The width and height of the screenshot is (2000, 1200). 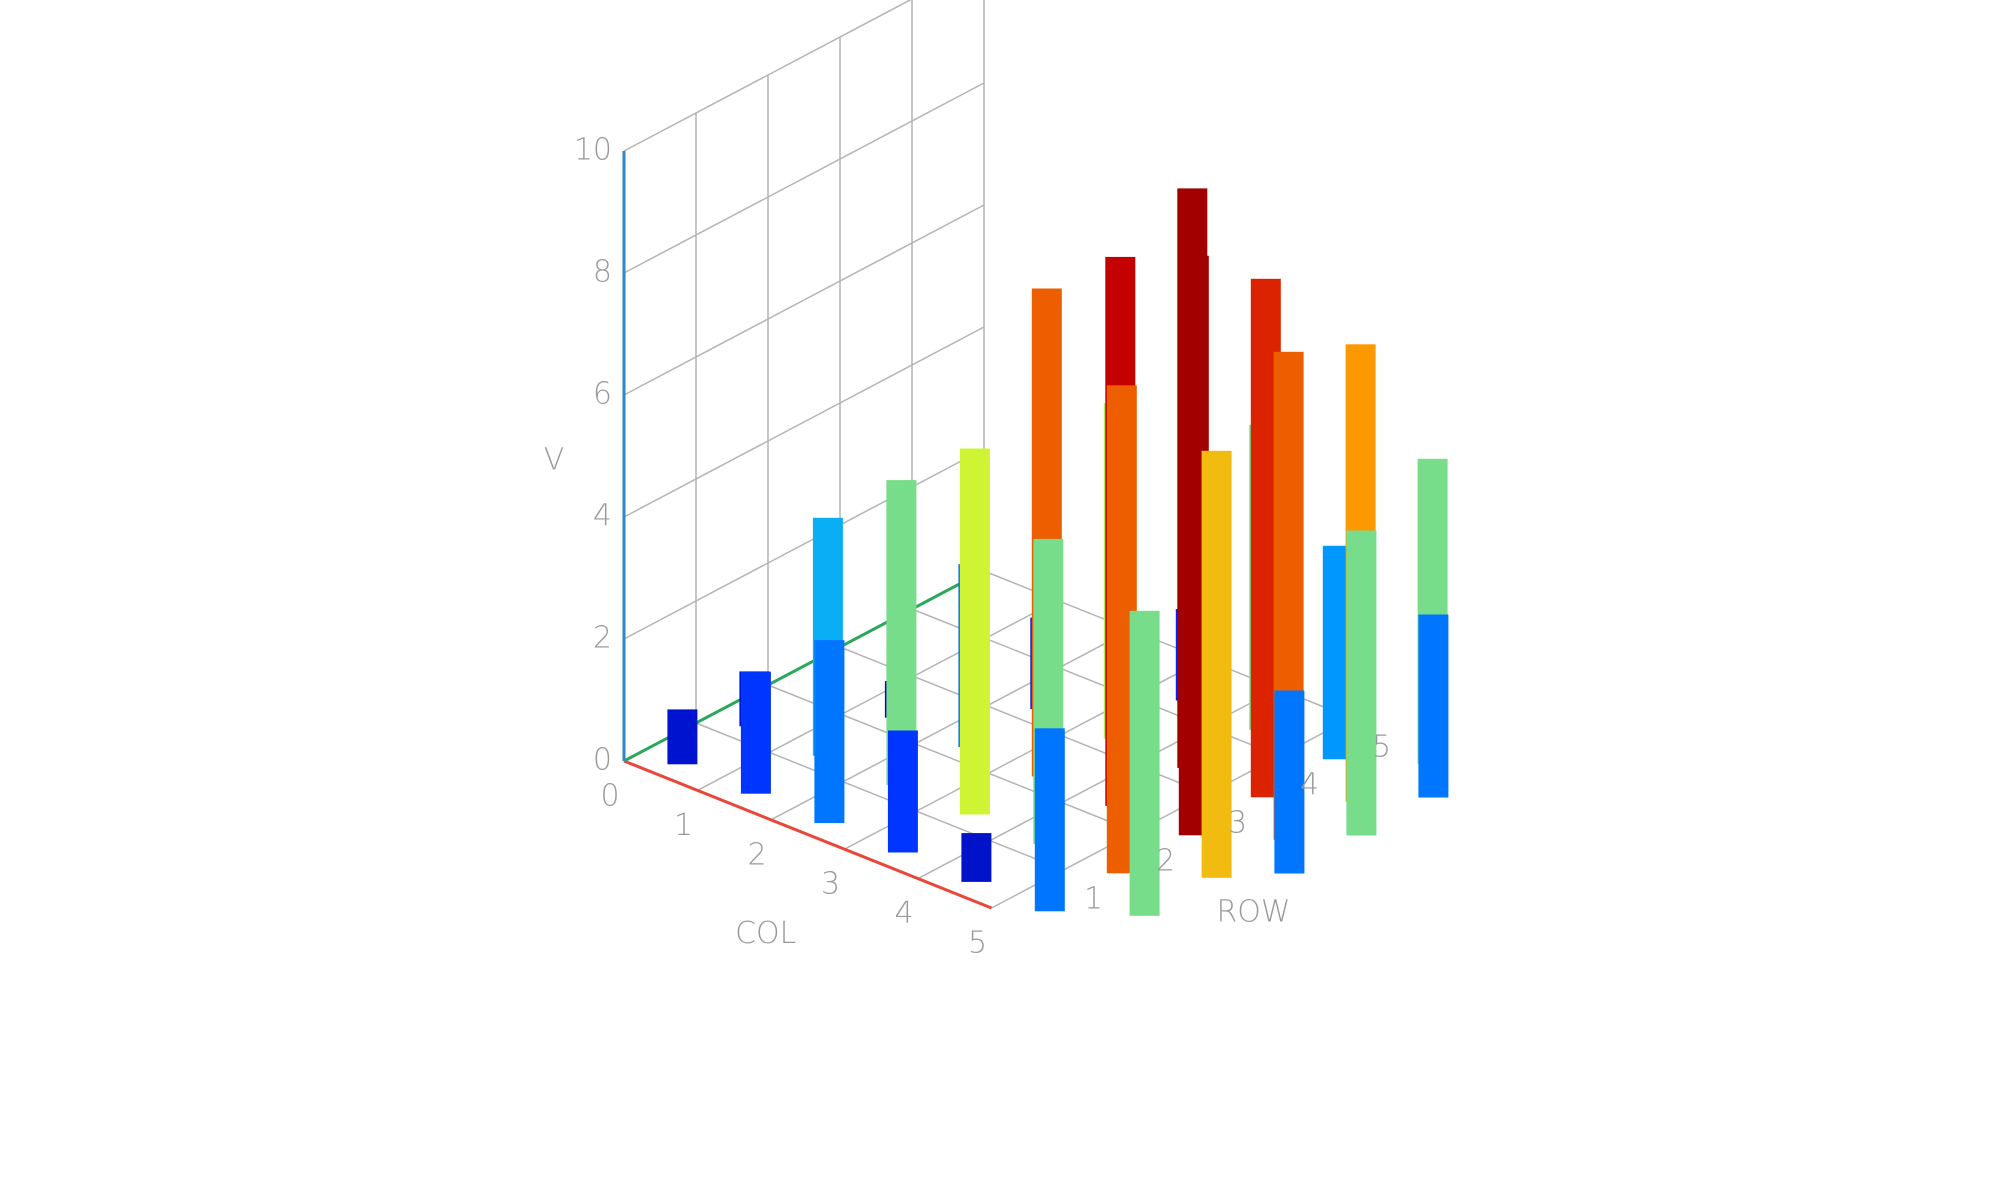 I want to click on col-tick-label: 4, so click(x=903, y=913).